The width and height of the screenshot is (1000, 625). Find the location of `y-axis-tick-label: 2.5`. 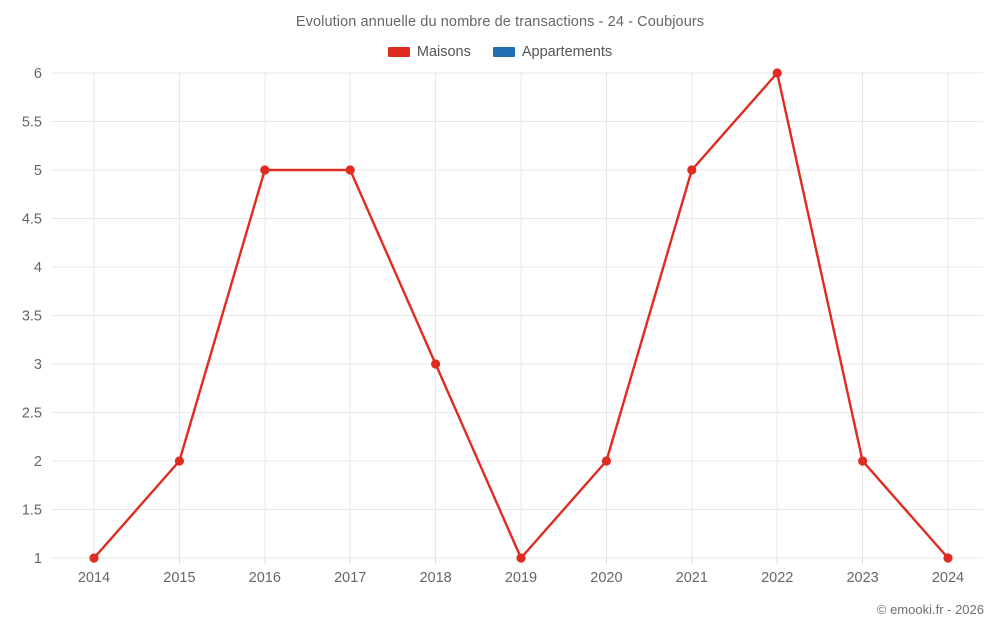

y-axis-tick-label: 2.5 is located at coordinates (32, 414).